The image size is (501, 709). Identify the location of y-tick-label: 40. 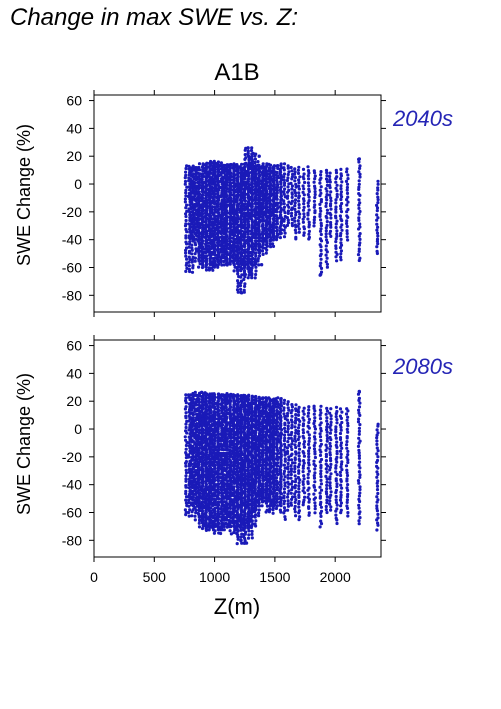
(74, 128).